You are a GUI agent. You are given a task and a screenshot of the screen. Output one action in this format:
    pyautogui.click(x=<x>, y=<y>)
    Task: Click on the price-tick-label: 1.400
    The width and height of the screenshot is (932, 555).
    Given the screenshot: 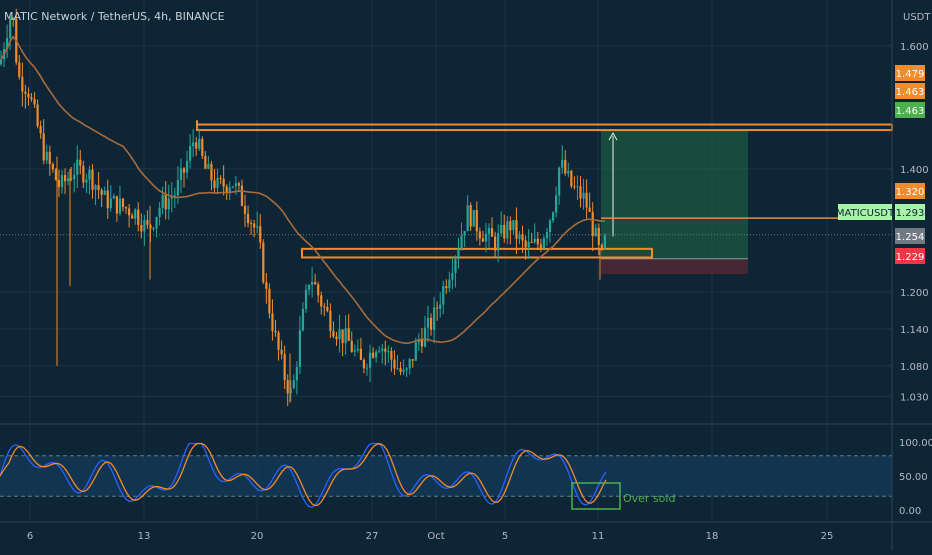 What is the action you would take?
    pyautogui.click(x=914, y=170)
    